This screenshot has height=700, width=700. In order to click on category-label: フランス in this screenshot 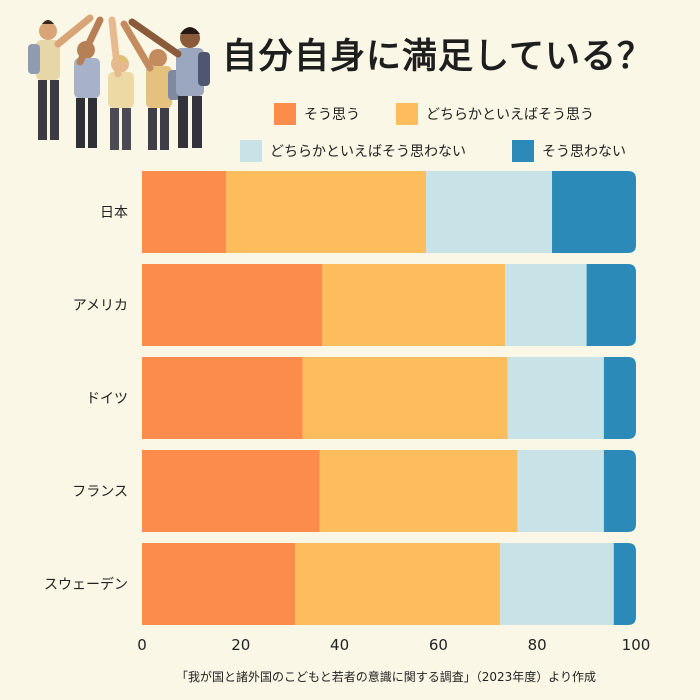, I will do `click(100, 492)`.